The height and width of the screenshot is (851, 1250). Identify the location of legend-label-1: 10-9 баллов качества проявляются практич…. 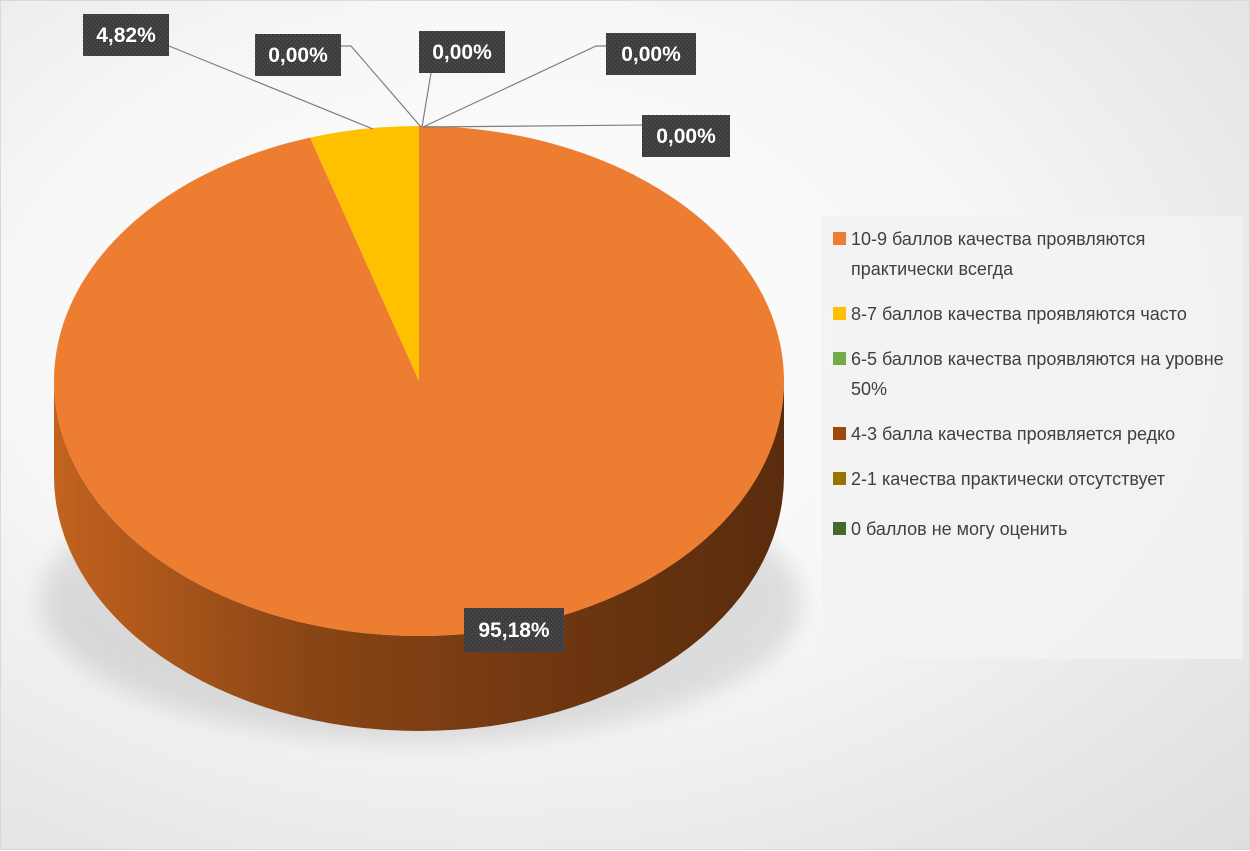
(998, 254).